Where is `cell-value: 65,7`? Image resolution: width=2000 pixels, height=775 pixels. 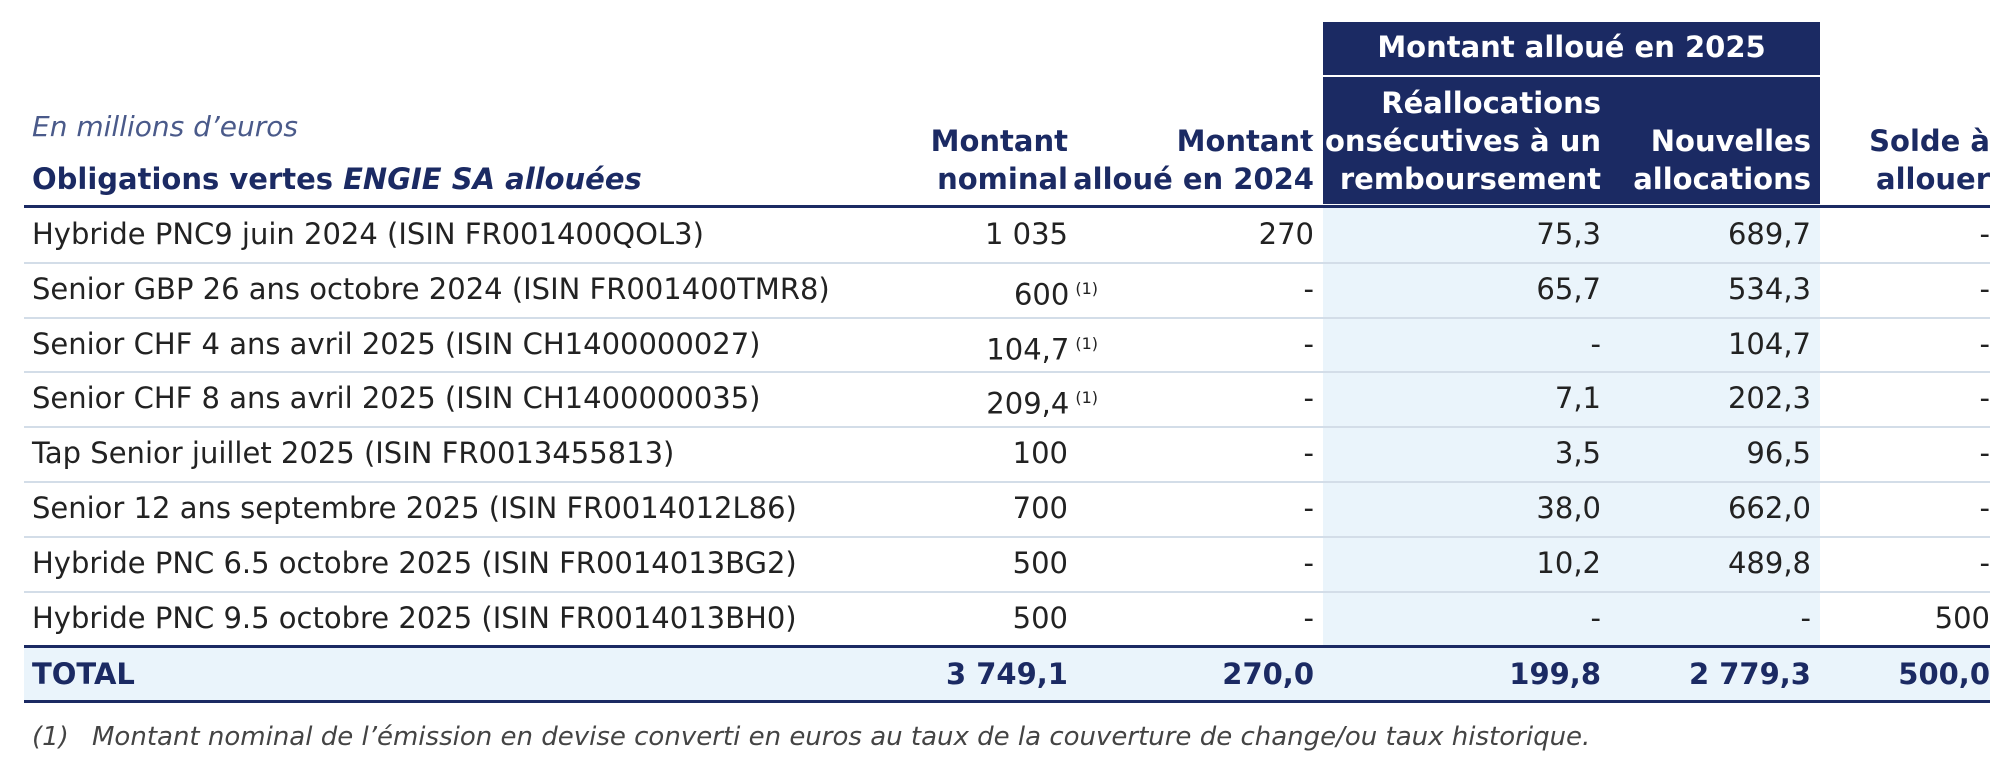
cell-value: 65,7 is located at coordinates (1568, 289).